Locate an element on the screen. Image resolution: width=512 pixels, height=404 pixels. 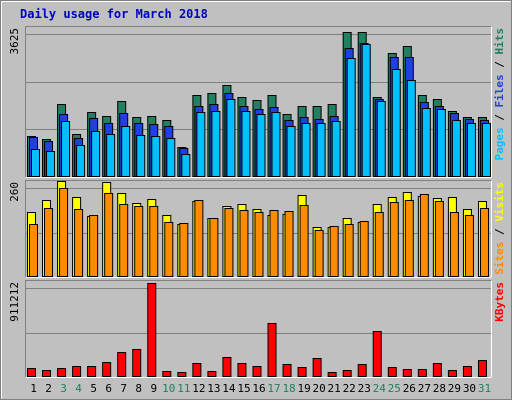
x-tick-label-day-7: 7 is located at coordinates (123, 388).